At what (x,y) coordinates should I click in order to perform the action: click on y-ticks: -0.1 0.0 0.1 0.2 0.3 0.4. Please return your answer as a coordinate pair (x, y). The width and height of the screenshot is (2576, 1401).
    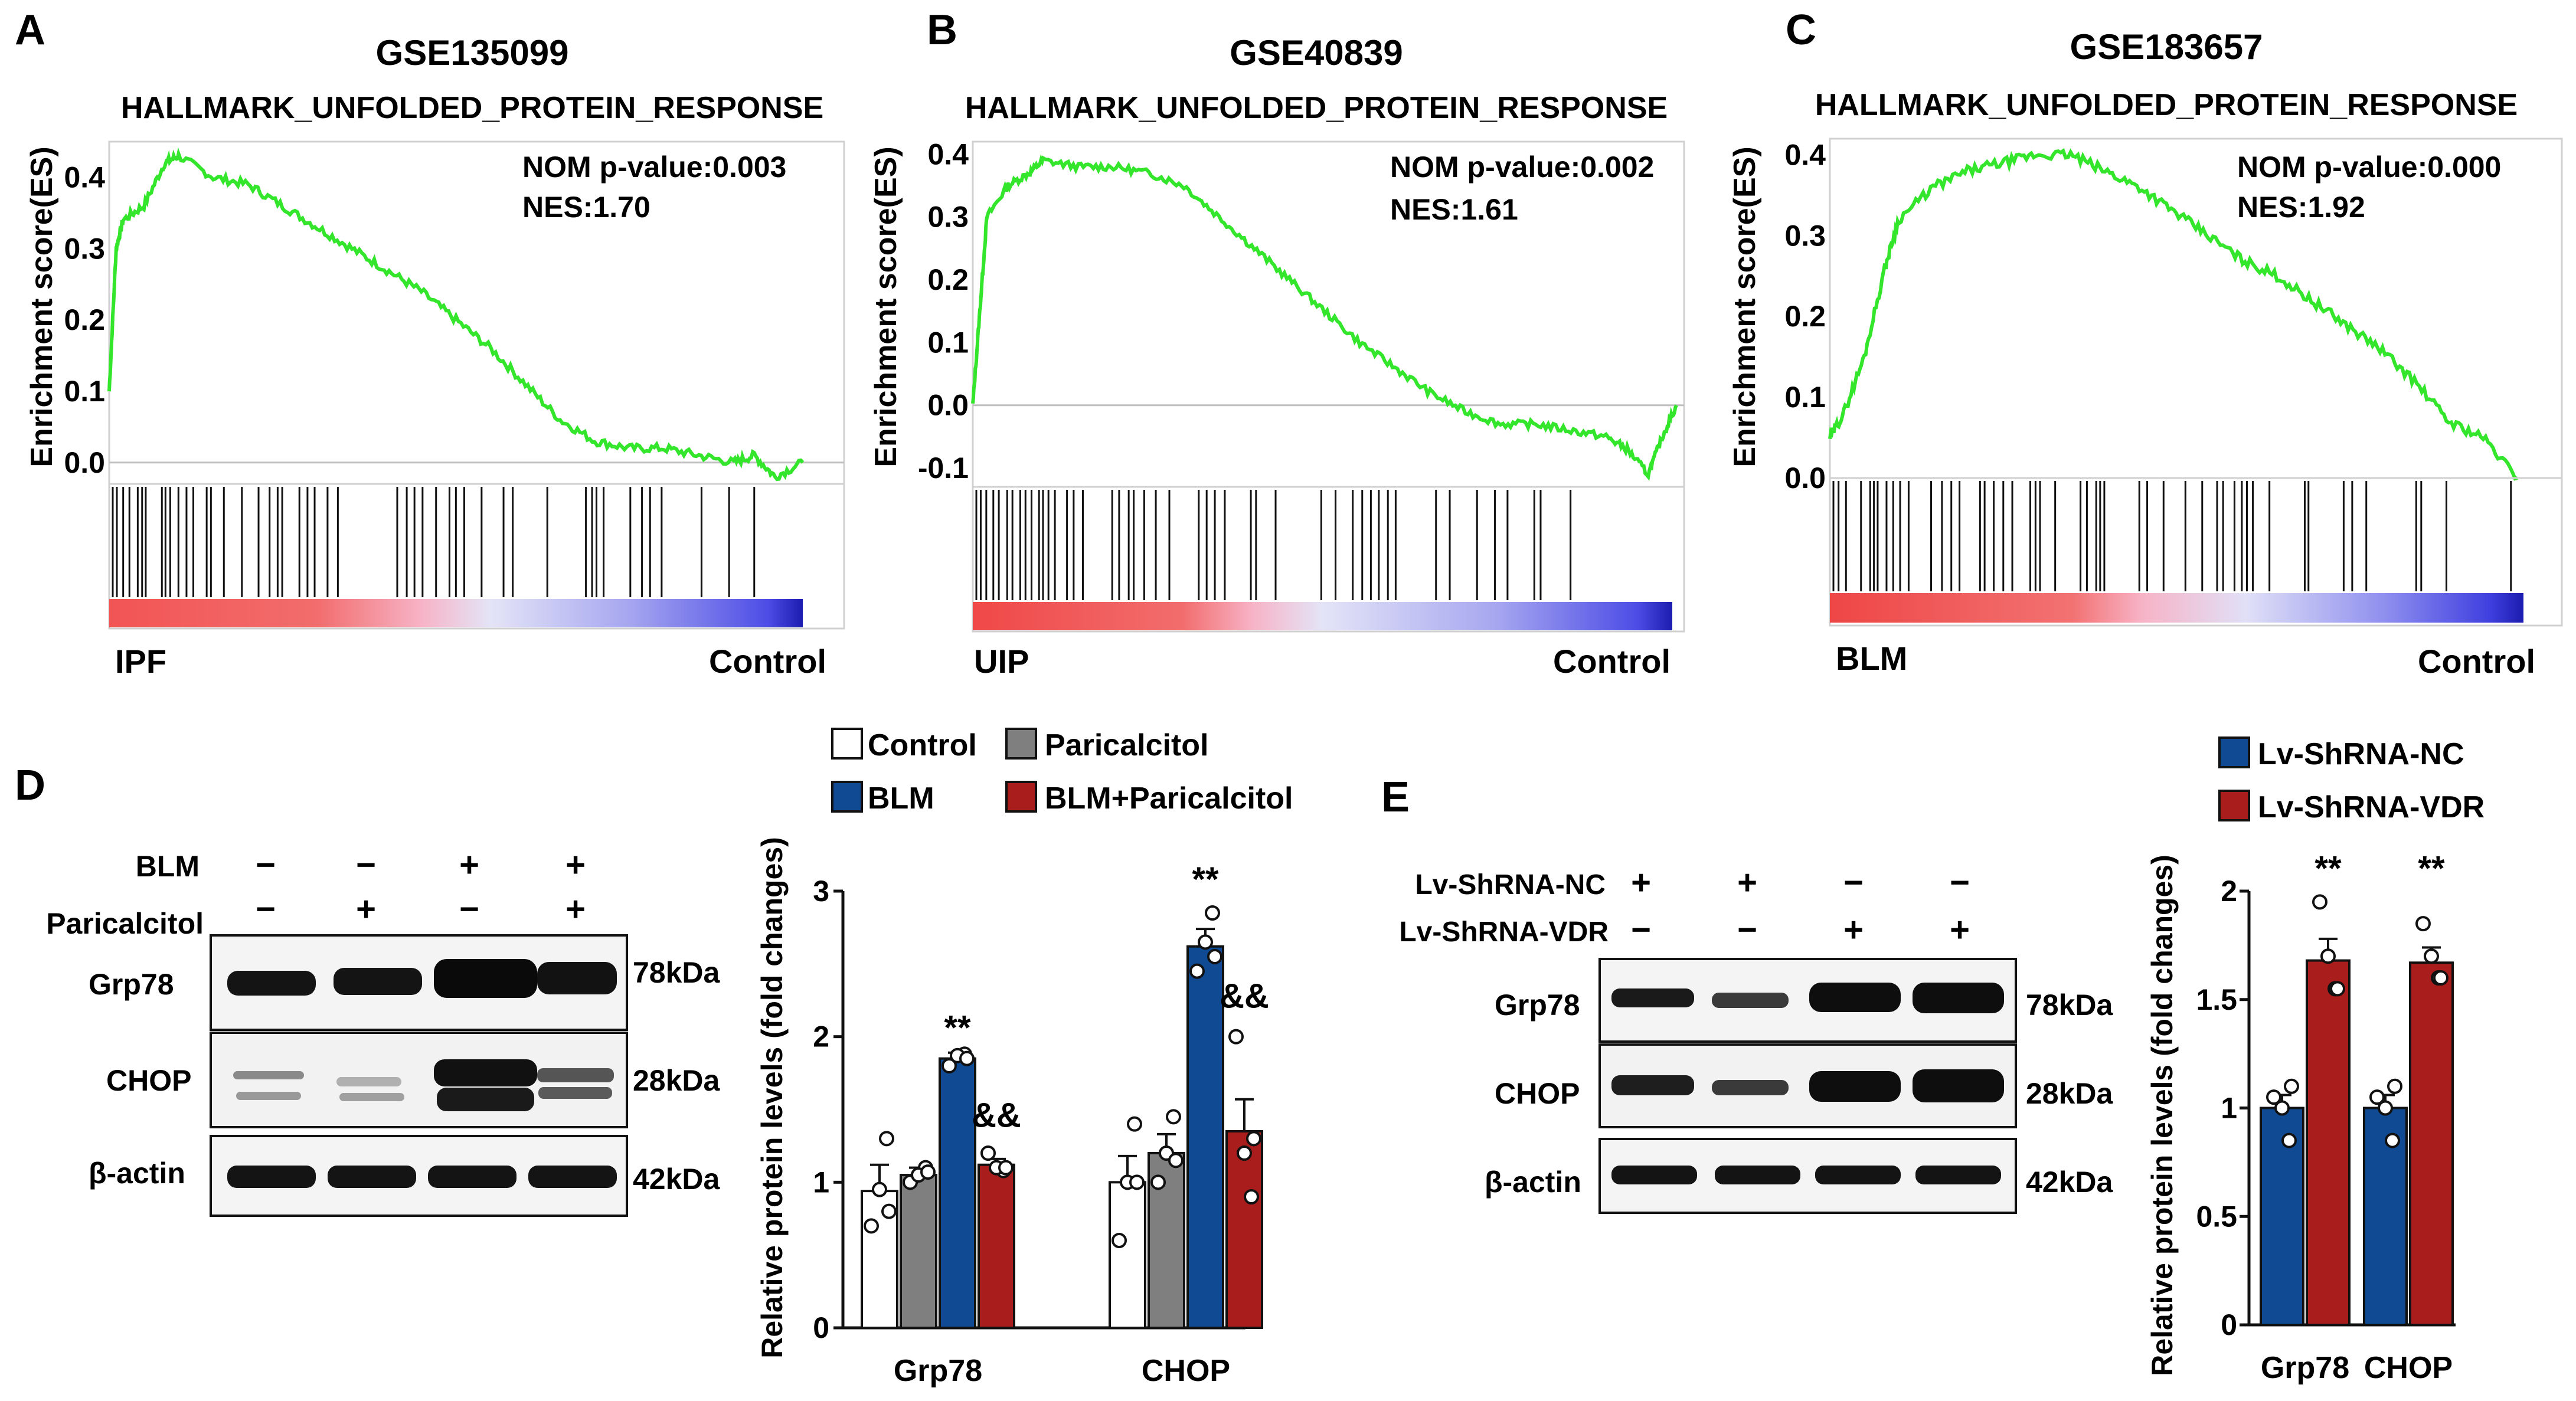
    Looking at the image, I should click on (943, 312).